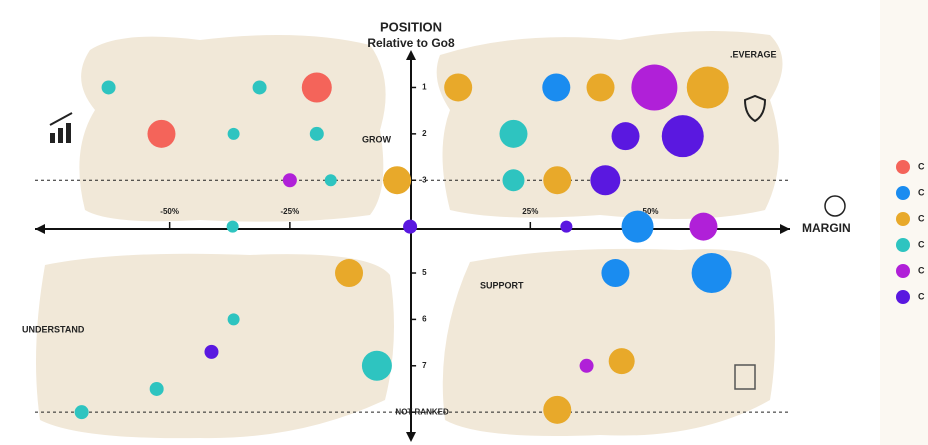 The image size is (928, 445). I want to click on growth-icon, so click(61, 127).